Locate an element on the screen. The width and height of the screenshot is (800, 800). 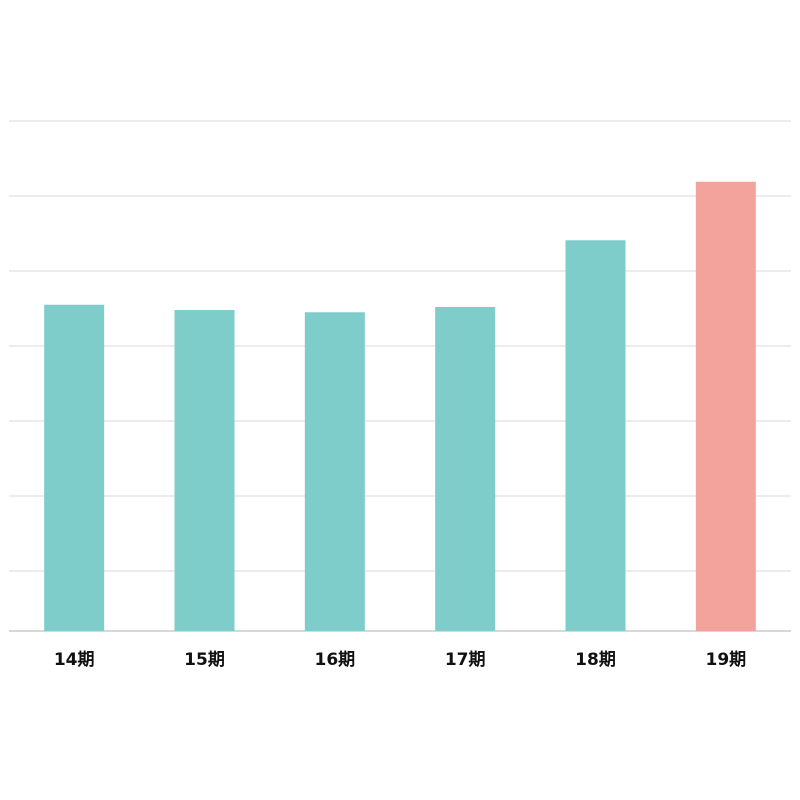
x-tick-label: 16期 is located at coordinates (334, 660).